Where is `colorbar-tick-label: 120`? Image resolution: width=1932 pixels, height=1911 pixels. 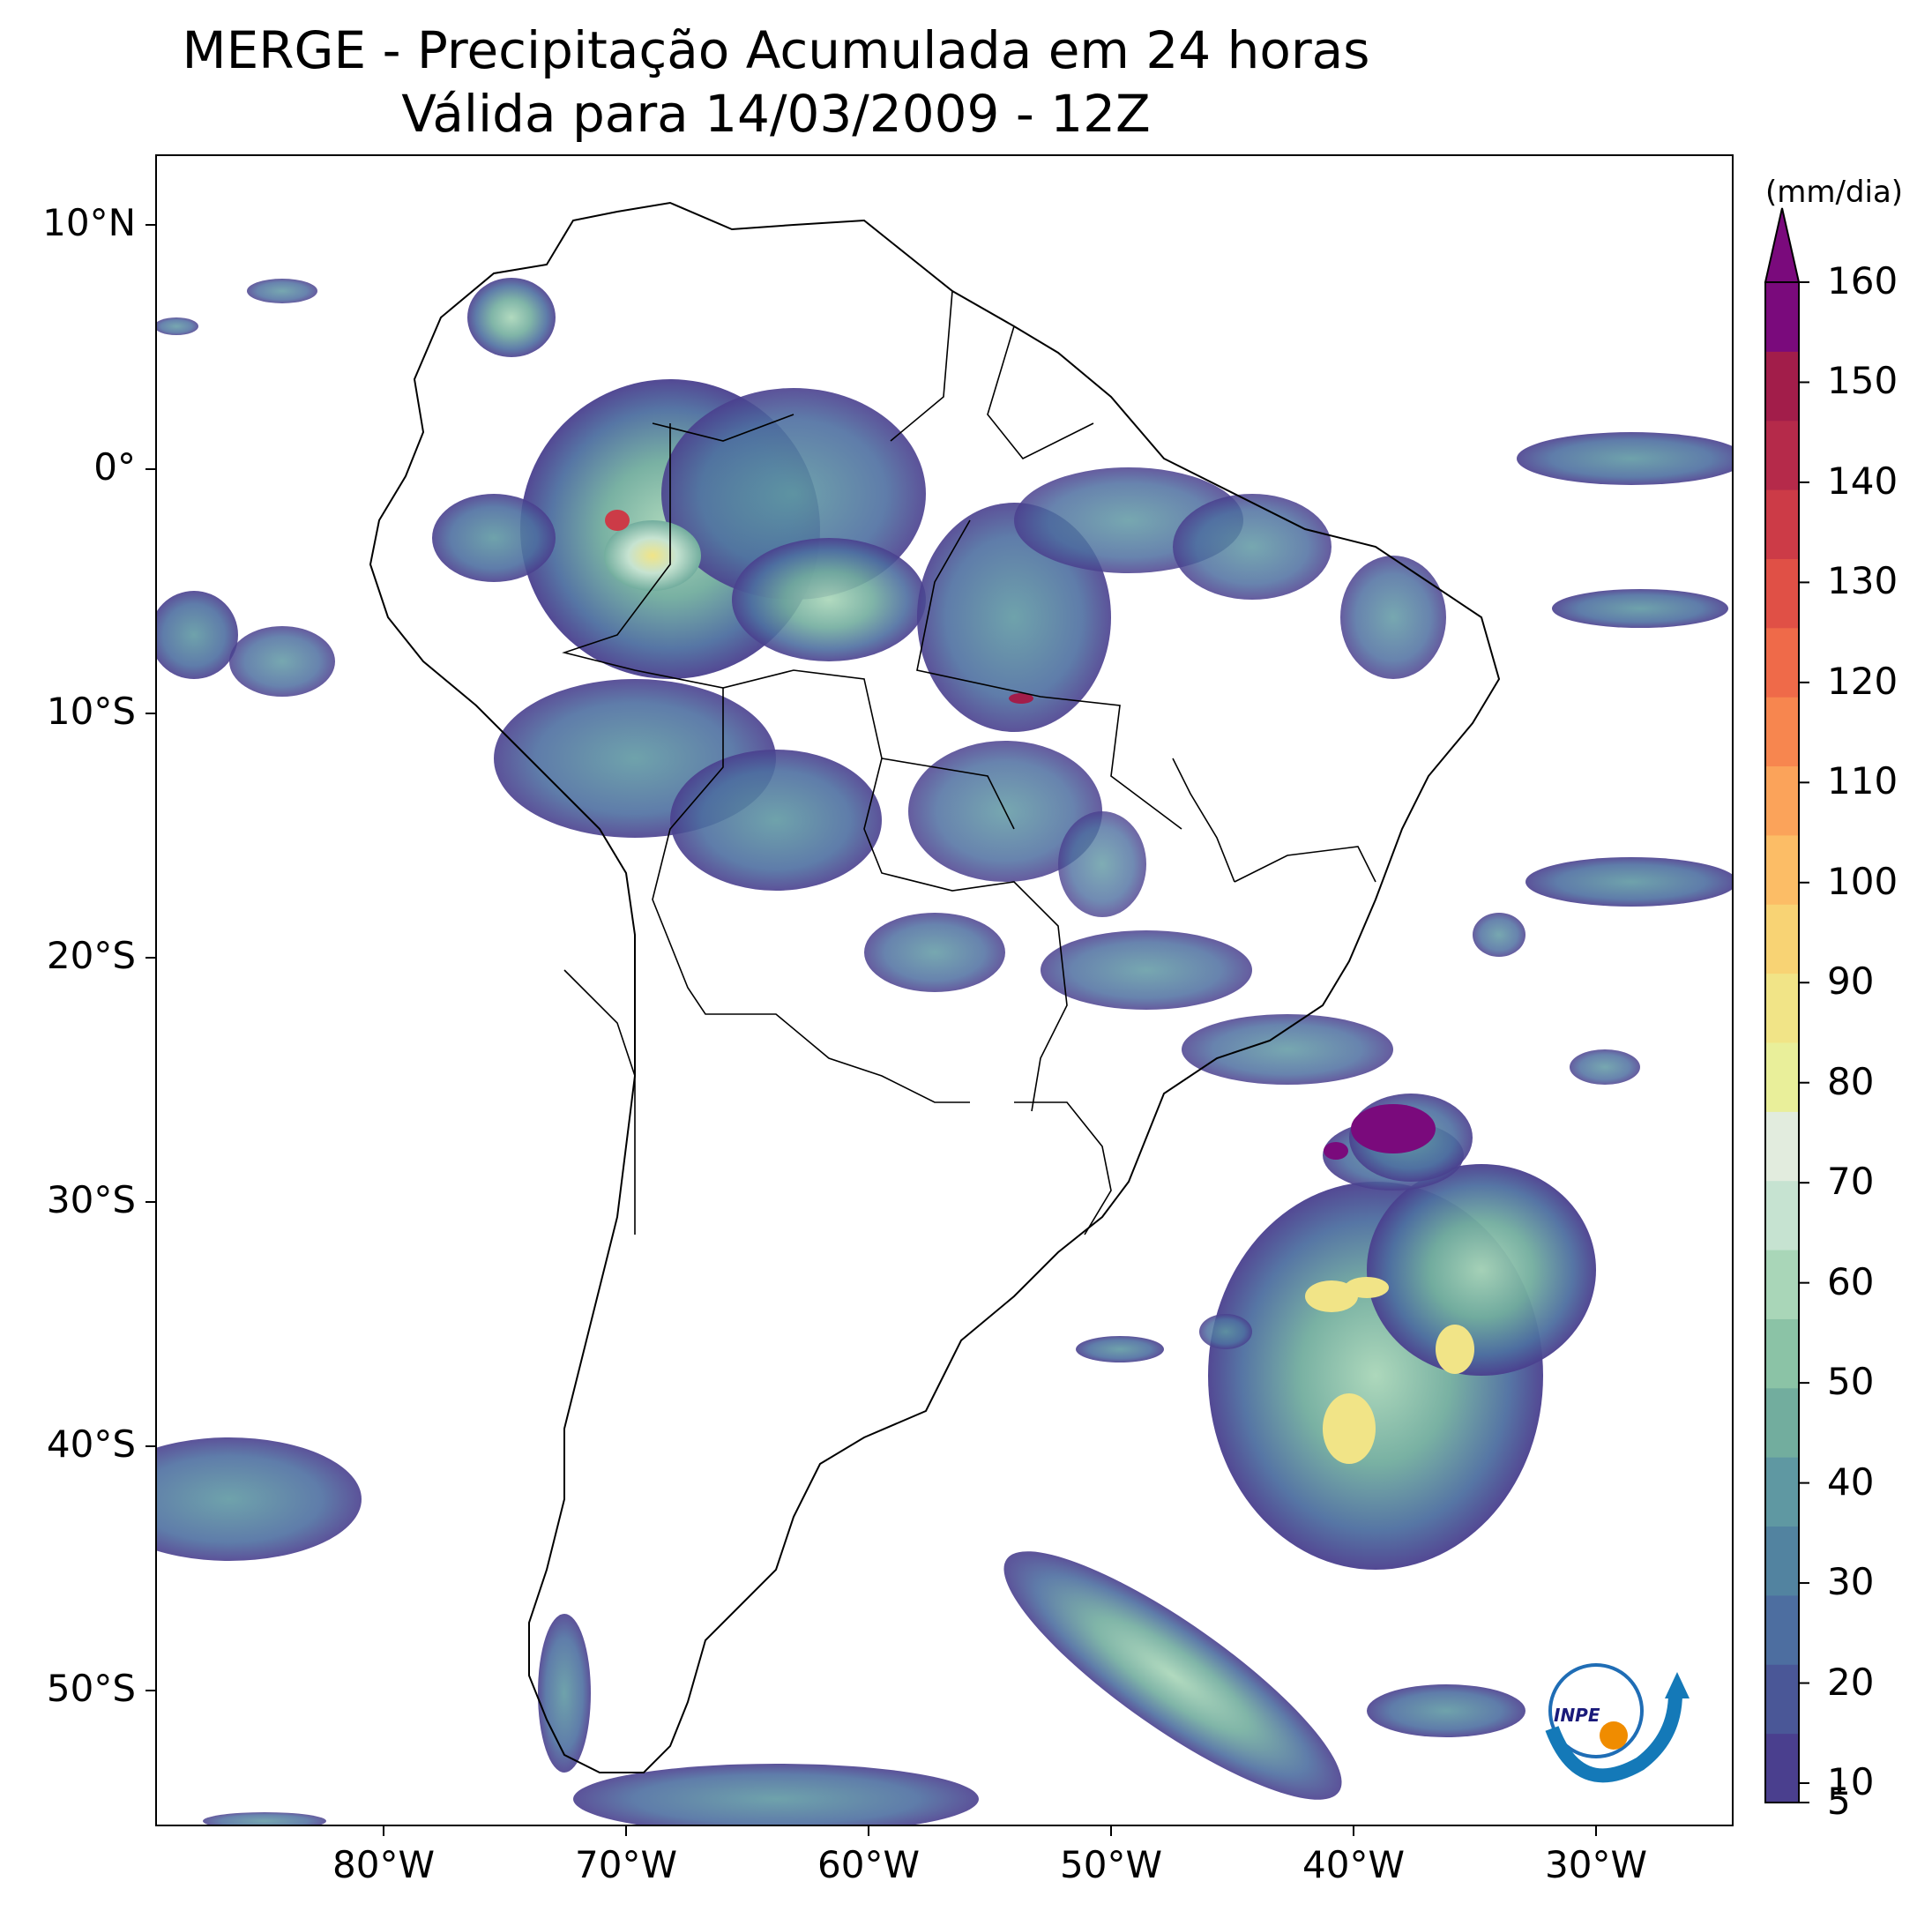 colorbar-tick-label: 120 is located at coordinates (1862, 681).